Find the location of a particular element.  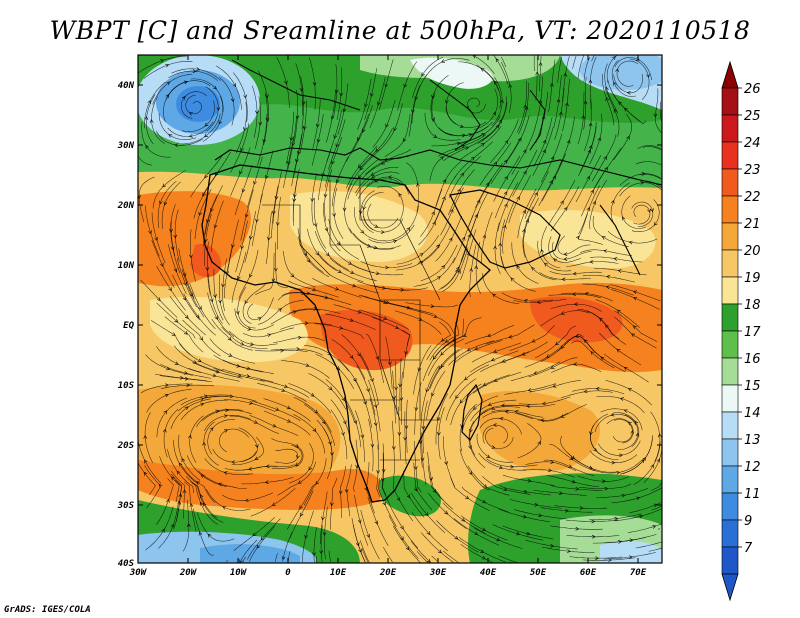

colorbar-label: 13 is located at coordinates (752, 440).